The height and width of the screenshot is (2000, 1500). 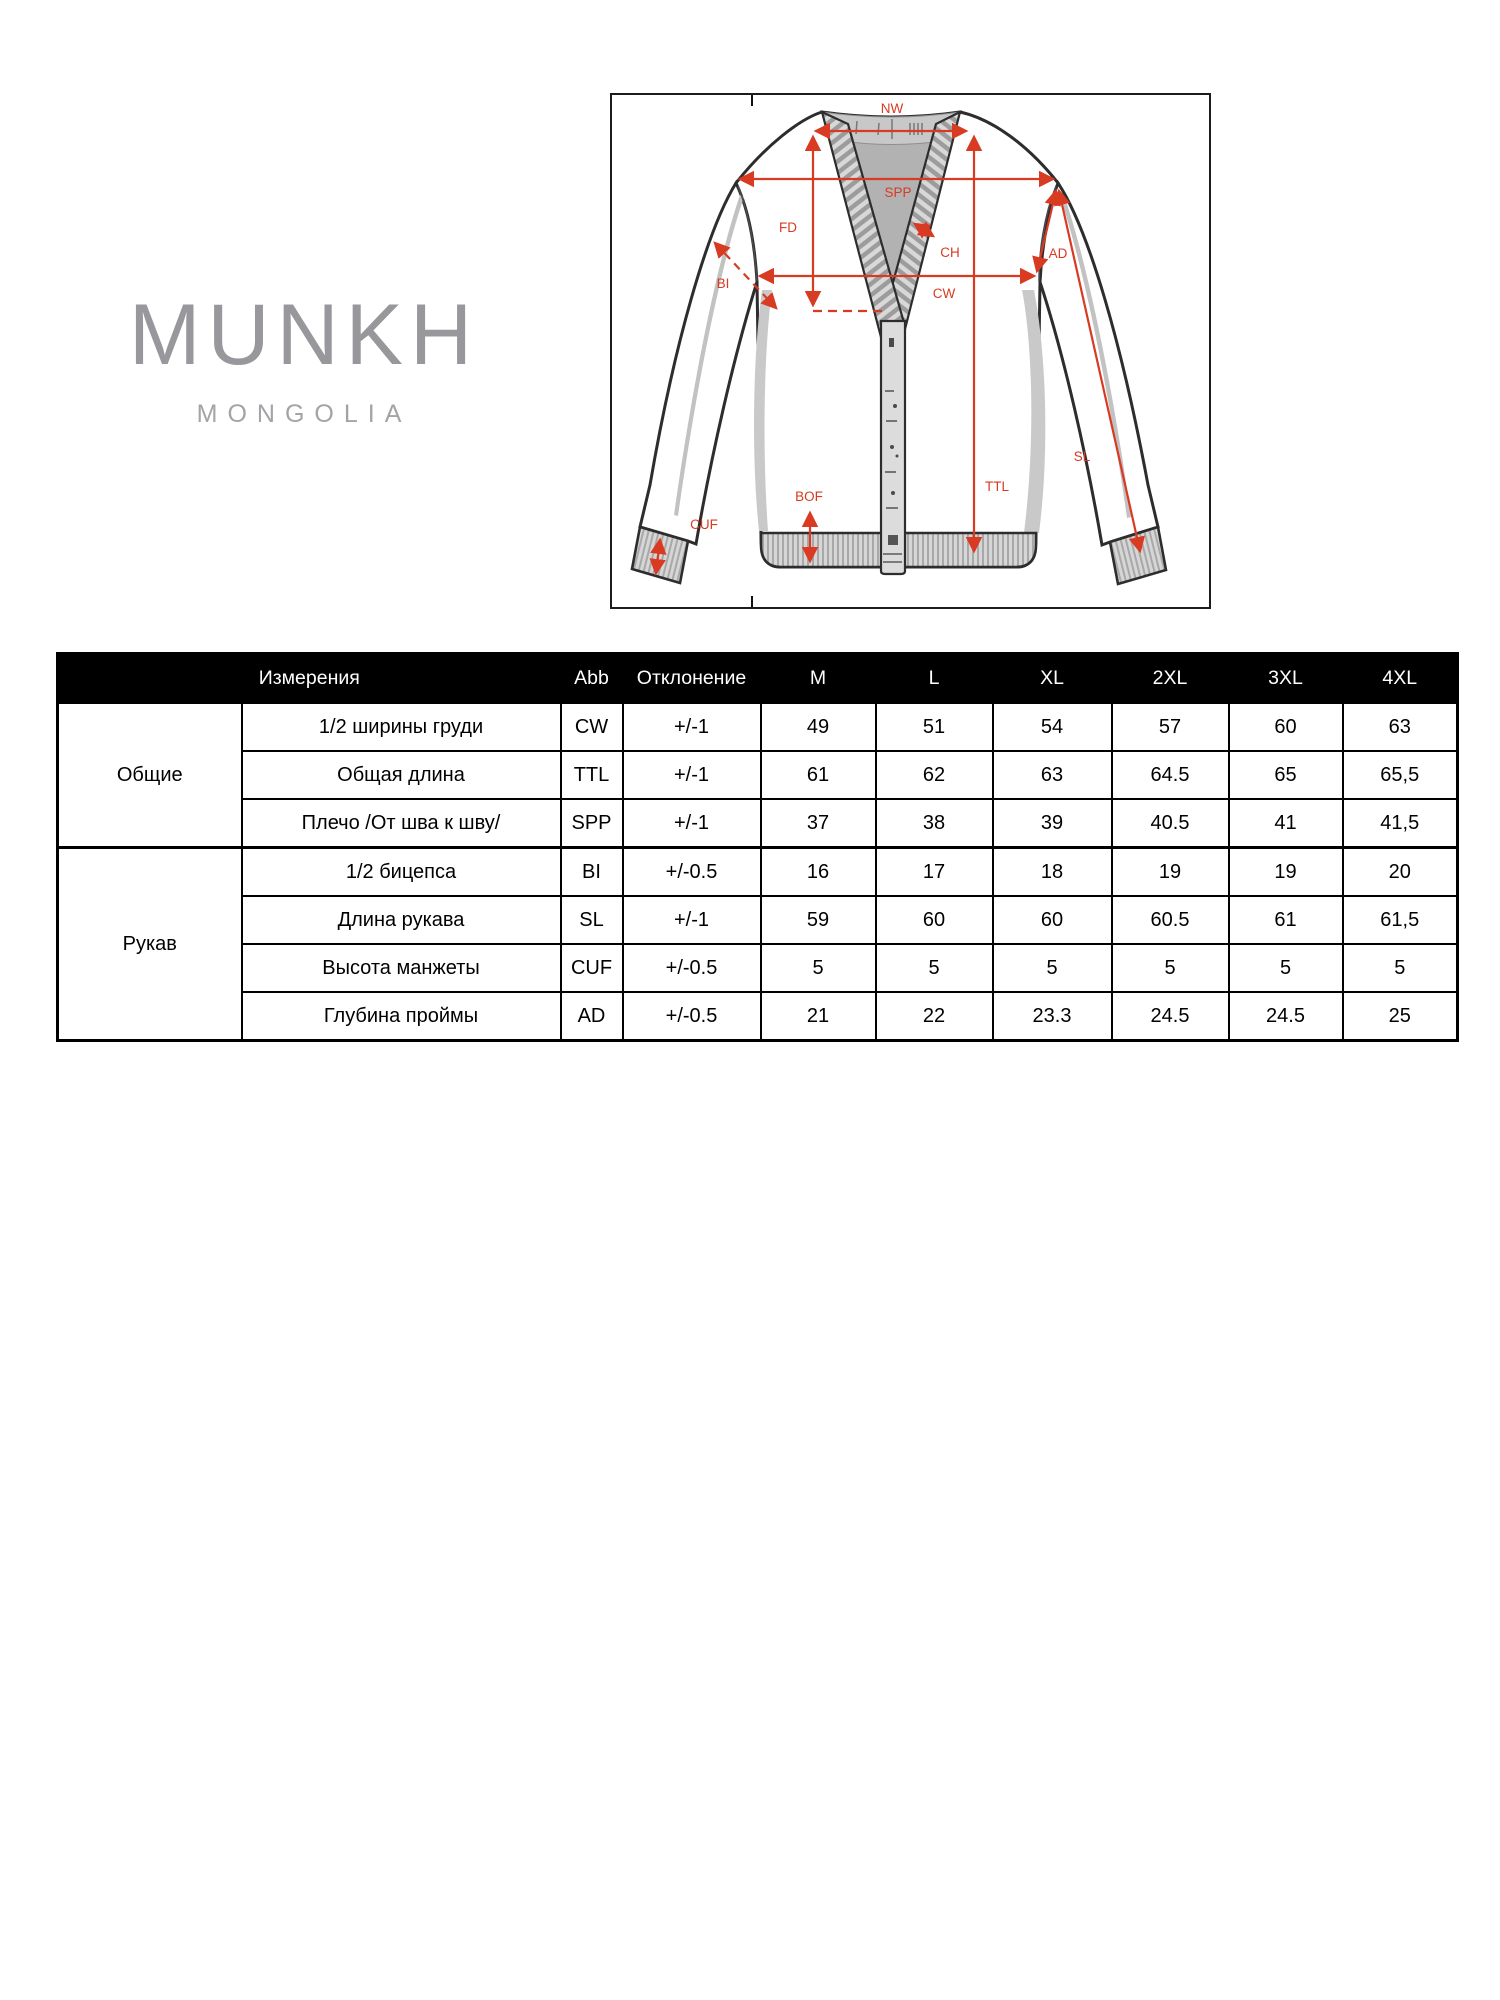 I want to click on brand-name: MUNKH, so click(x=304, y=335).